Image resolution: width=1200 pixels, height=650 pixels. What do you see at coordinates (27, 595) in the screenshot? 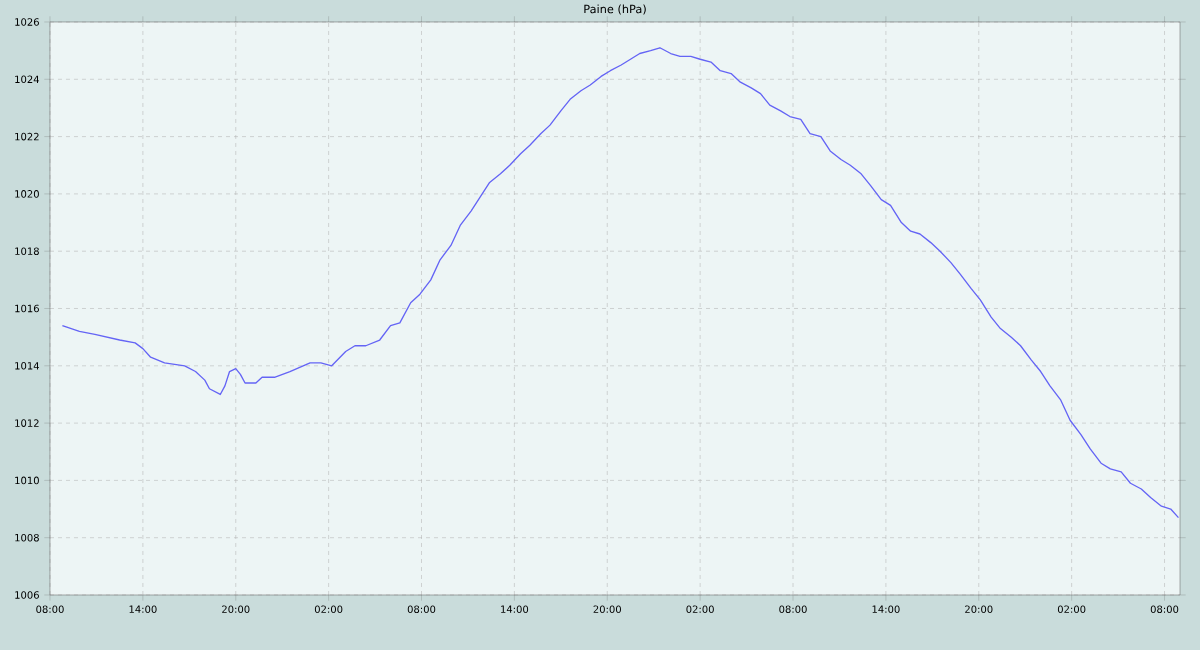
I see `y-tick-label: 1006` at bounding box center [27, 595].